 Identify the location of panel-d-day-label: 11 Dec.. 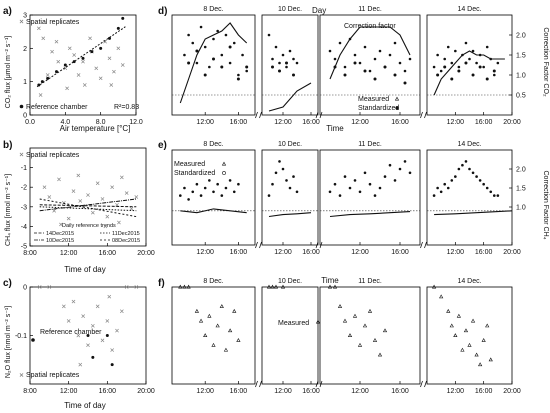
(370, 9).